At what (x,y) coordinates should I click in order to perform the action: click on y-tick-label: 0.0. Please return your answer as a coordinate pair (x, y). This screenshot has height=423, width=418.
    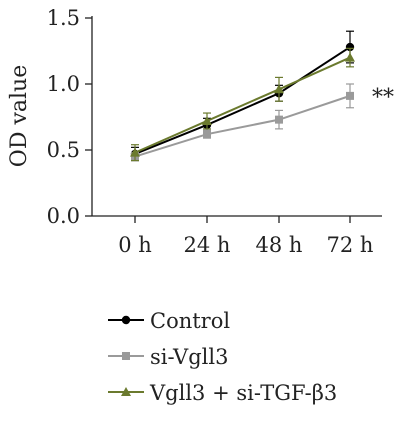
    Looking at the image, I should click on (63, 216).